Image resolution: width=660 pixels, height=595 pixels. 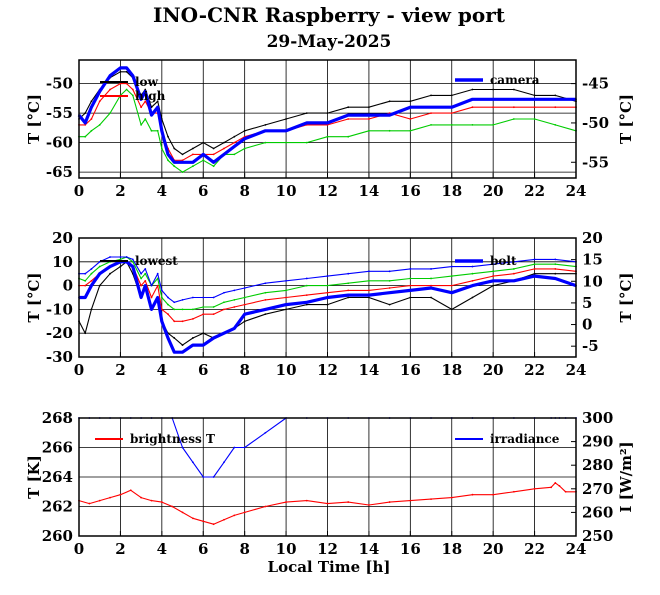 What do you see at coordinates (587, 303) in the screenshot?
I see `y-tick-label-right: 5` at bounding box center [587, 303].